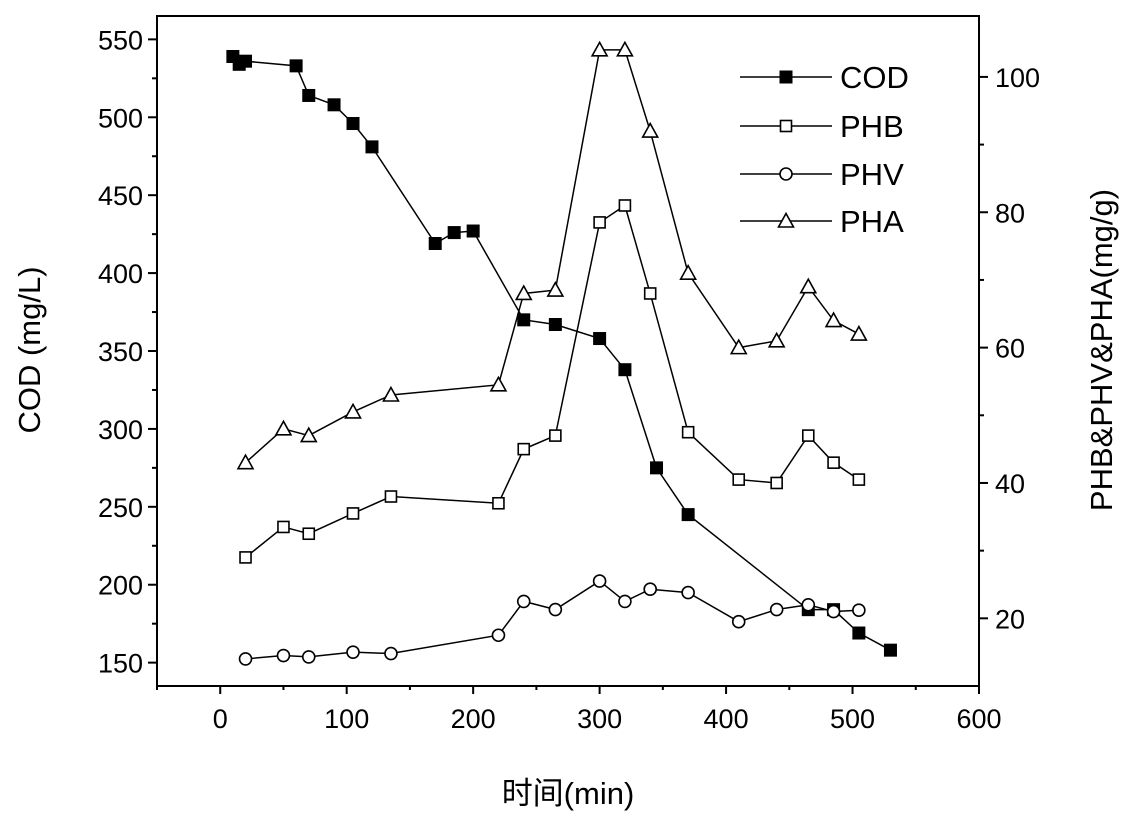 This screenshot has width=1132, height=830. What do you see at coordinates (1010, 619) in the screenshot?
I see `y-right-tick-label: 20` at bounding box center [1010, 619].